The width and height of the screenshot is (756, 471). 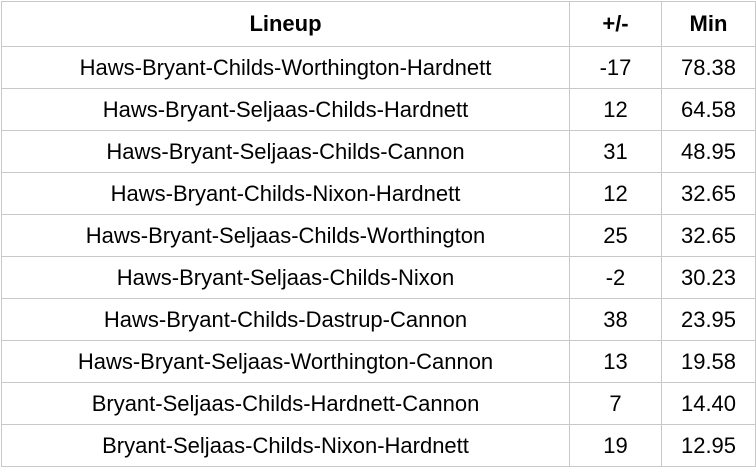 I want to click on header-cell: Lineup, so click(x=285, y=24).